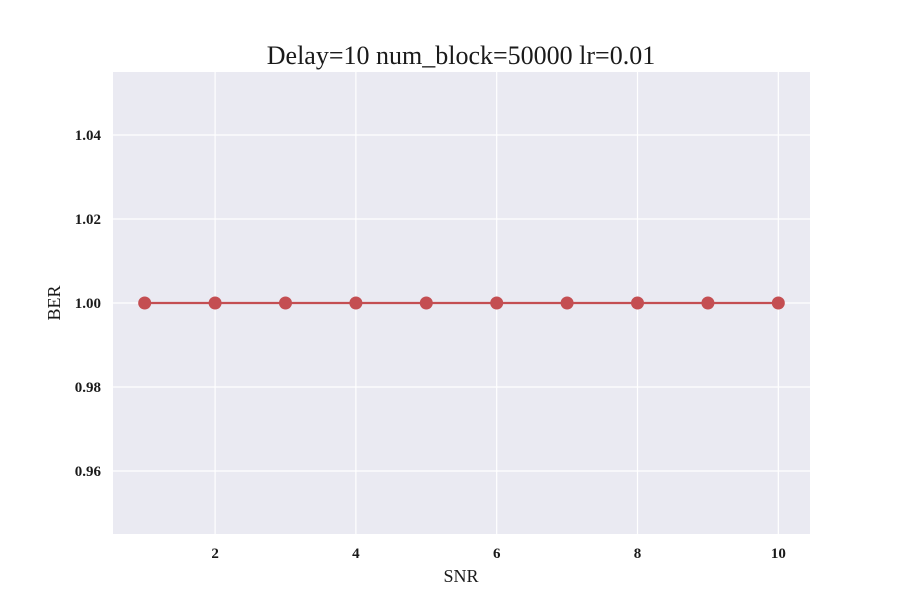 Image resolution: width=900 pixels, height=600 pixels. I want to click on y-tick-labels: 0.96 0.98 1.00 1.02 1.04, so click(88, 304).